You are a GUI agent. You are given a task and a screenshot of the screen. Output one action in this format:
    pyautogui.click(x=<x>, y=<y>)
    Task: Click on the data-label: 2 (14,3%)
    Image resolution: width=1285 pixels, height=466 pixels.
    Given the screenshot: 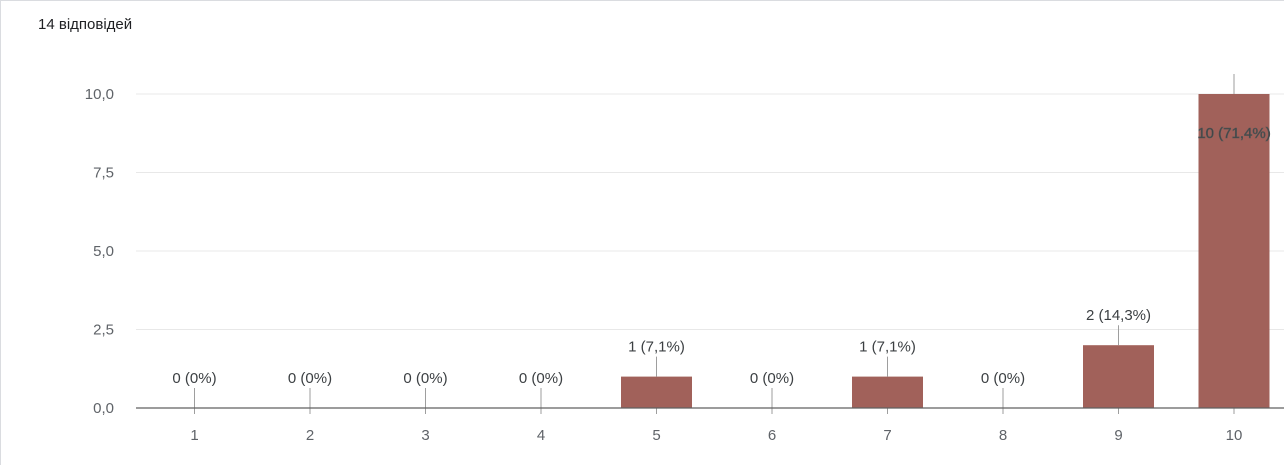 What is the action you would take?
    pyautogui.click(x=1118, y=315)
    